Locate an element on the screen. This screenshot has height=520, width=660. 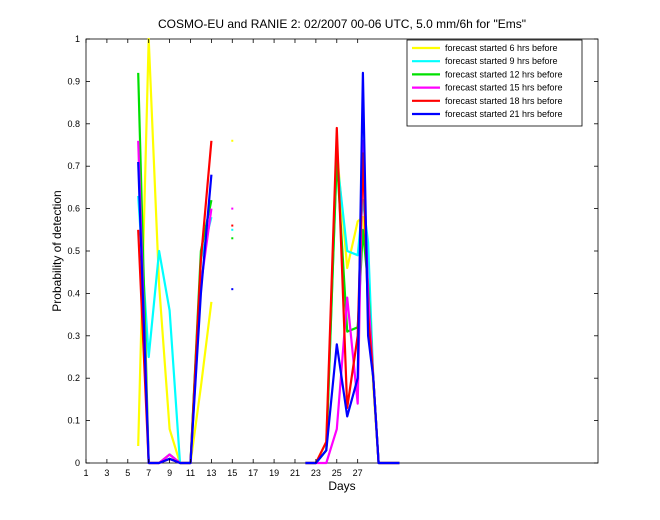
y-tick-label: 0.5 is located at coordinates (73, 251).